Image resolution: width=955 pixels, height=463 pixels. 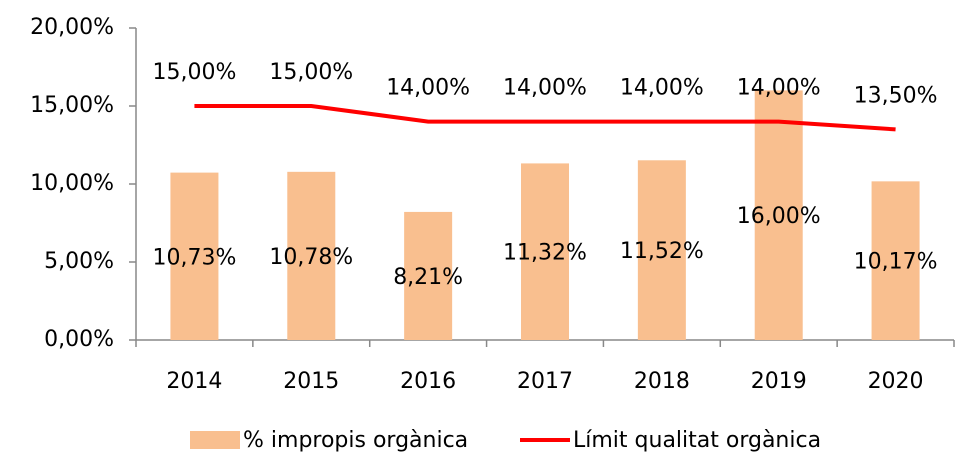 I want to click on x-tick-label: 2019, so click(x=779, y=381).